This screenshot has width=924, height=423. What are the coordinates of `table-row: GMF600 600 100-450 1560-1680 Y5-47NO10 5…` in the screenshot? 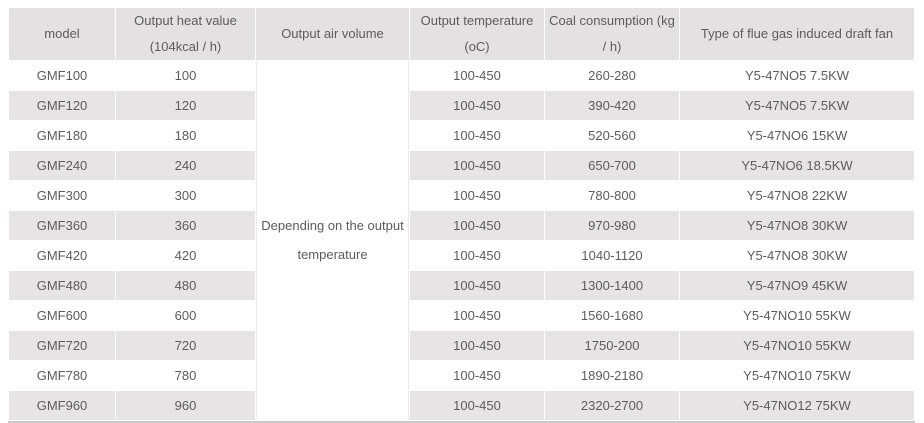 It's located at (461, 315).